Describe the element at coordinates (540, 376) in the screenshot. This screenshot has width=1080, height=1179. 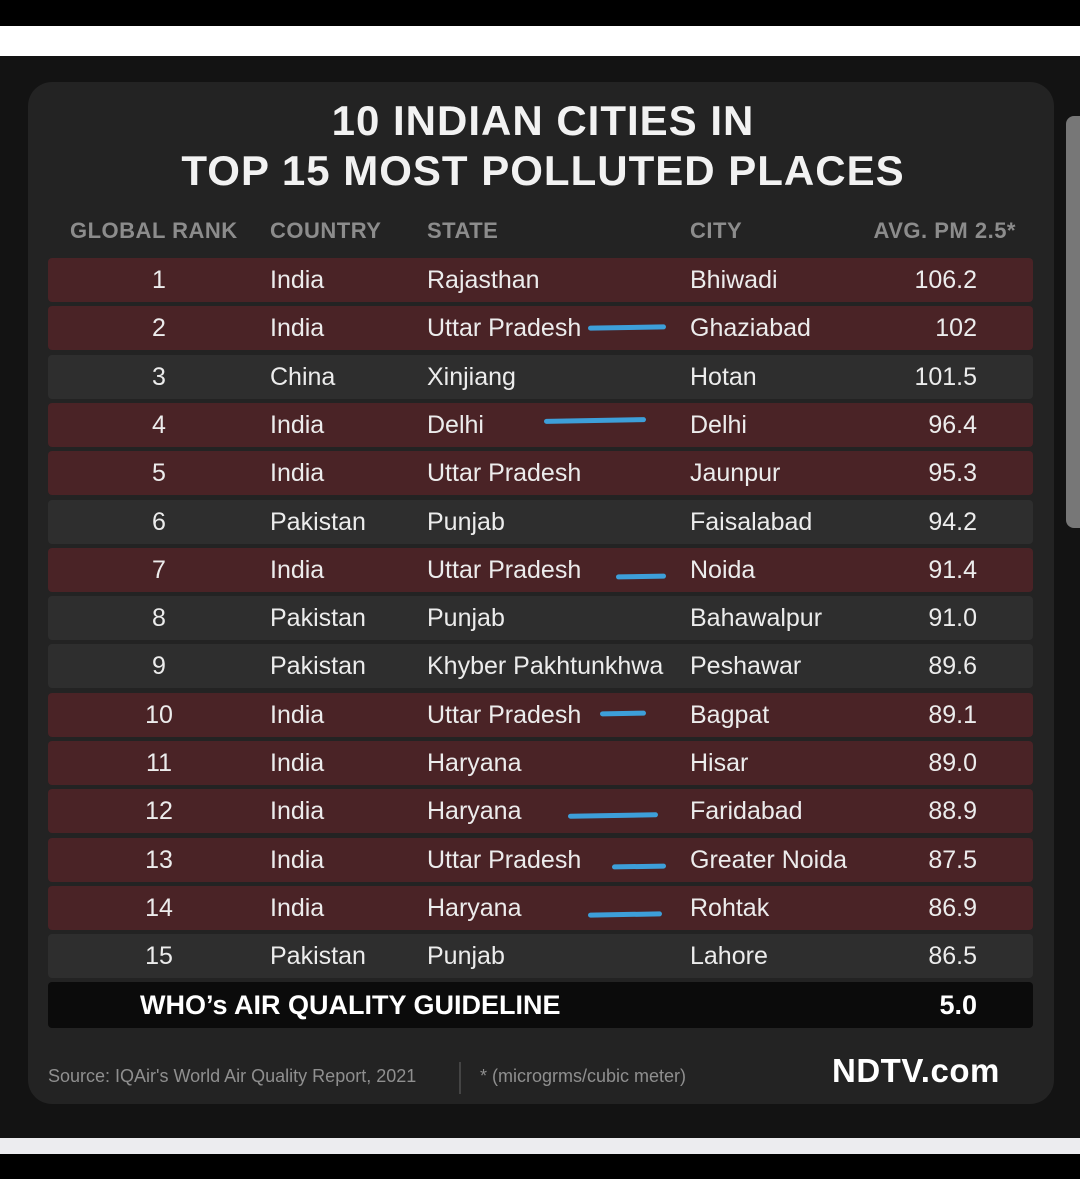
I see `table-row: 3 China Xinjiang Hotan 101.5` at that location.